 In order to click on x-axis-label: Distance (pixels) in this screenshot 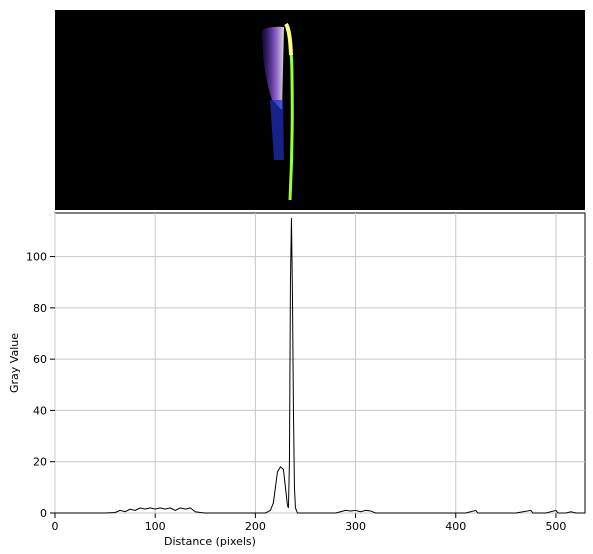, I will do `click(210, 541)`.